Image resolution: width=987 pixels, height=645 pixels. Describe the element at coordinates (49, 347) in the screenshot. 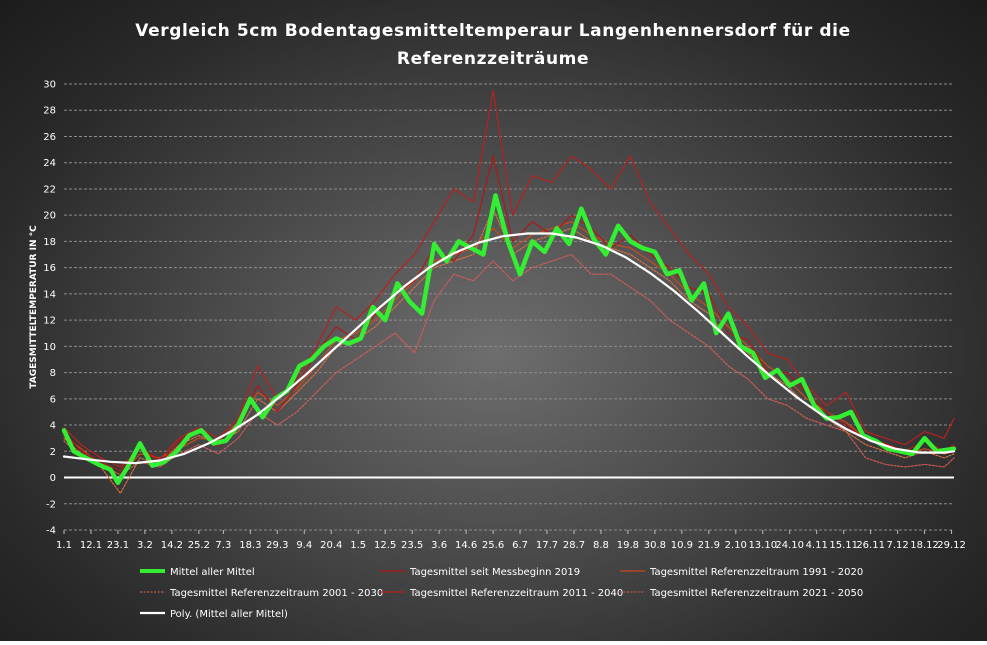

I see `y-tick-label: 10` at that location.